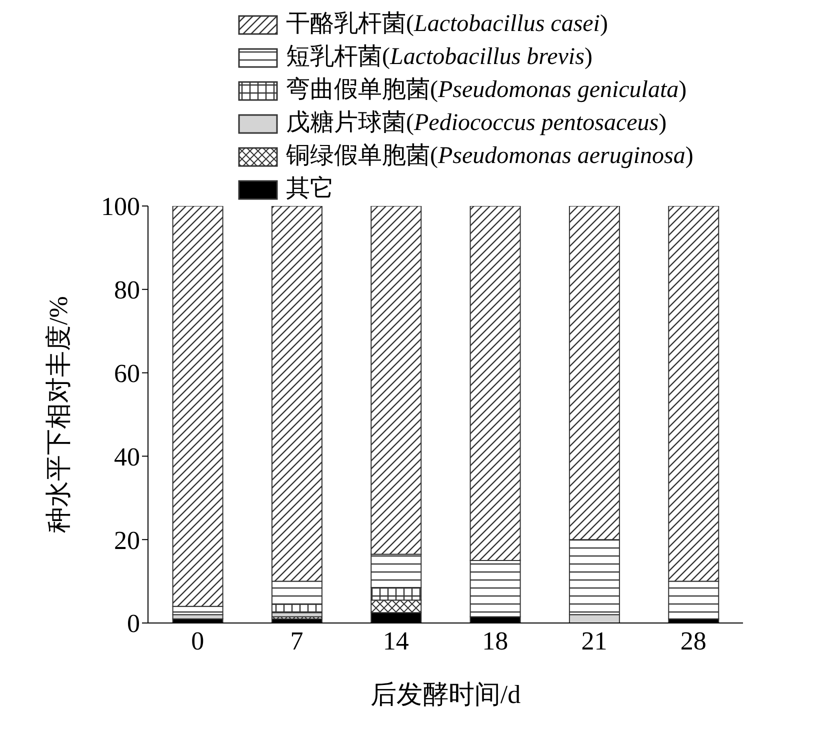 This screenshot has width=835, height=731. What do you see at coordinates (693, 641) in the screenshot?
I see `x-tick-label: 28` at bounding box center [693, 641].